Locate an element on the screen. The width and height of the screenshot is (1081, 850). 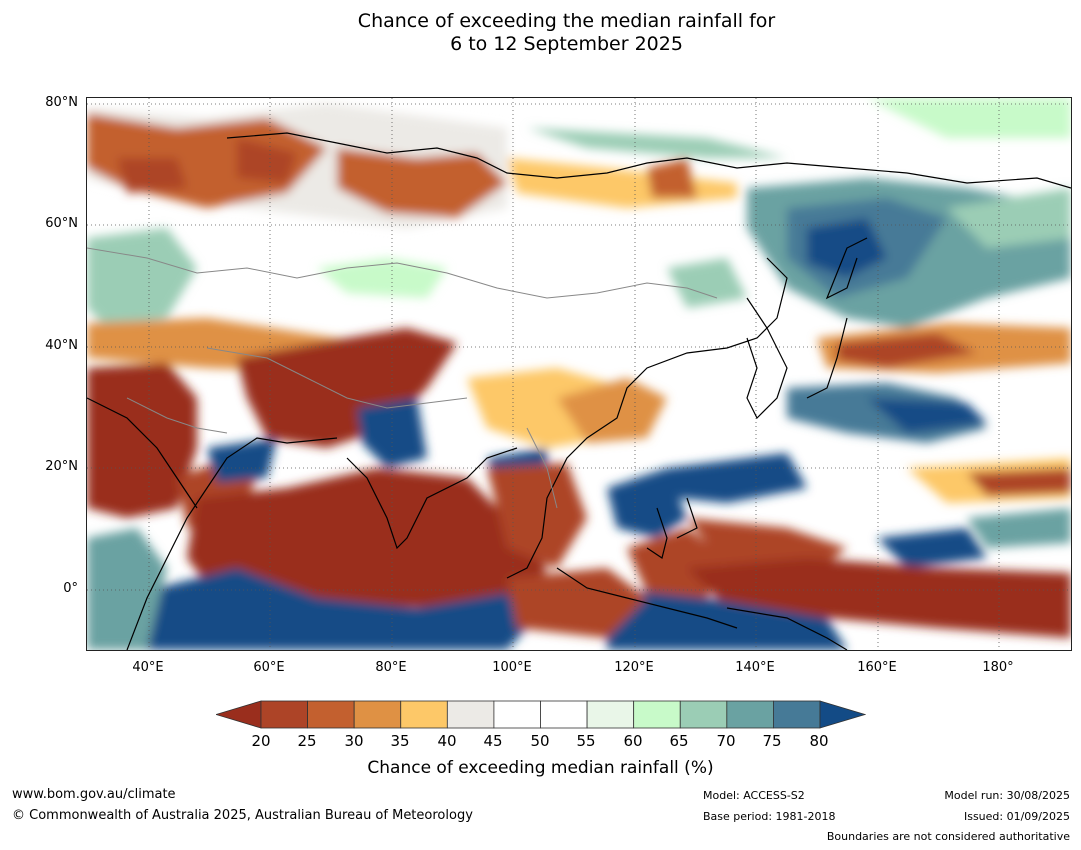
lon-label-160e: 160°E is located at coordinates (877, 667).